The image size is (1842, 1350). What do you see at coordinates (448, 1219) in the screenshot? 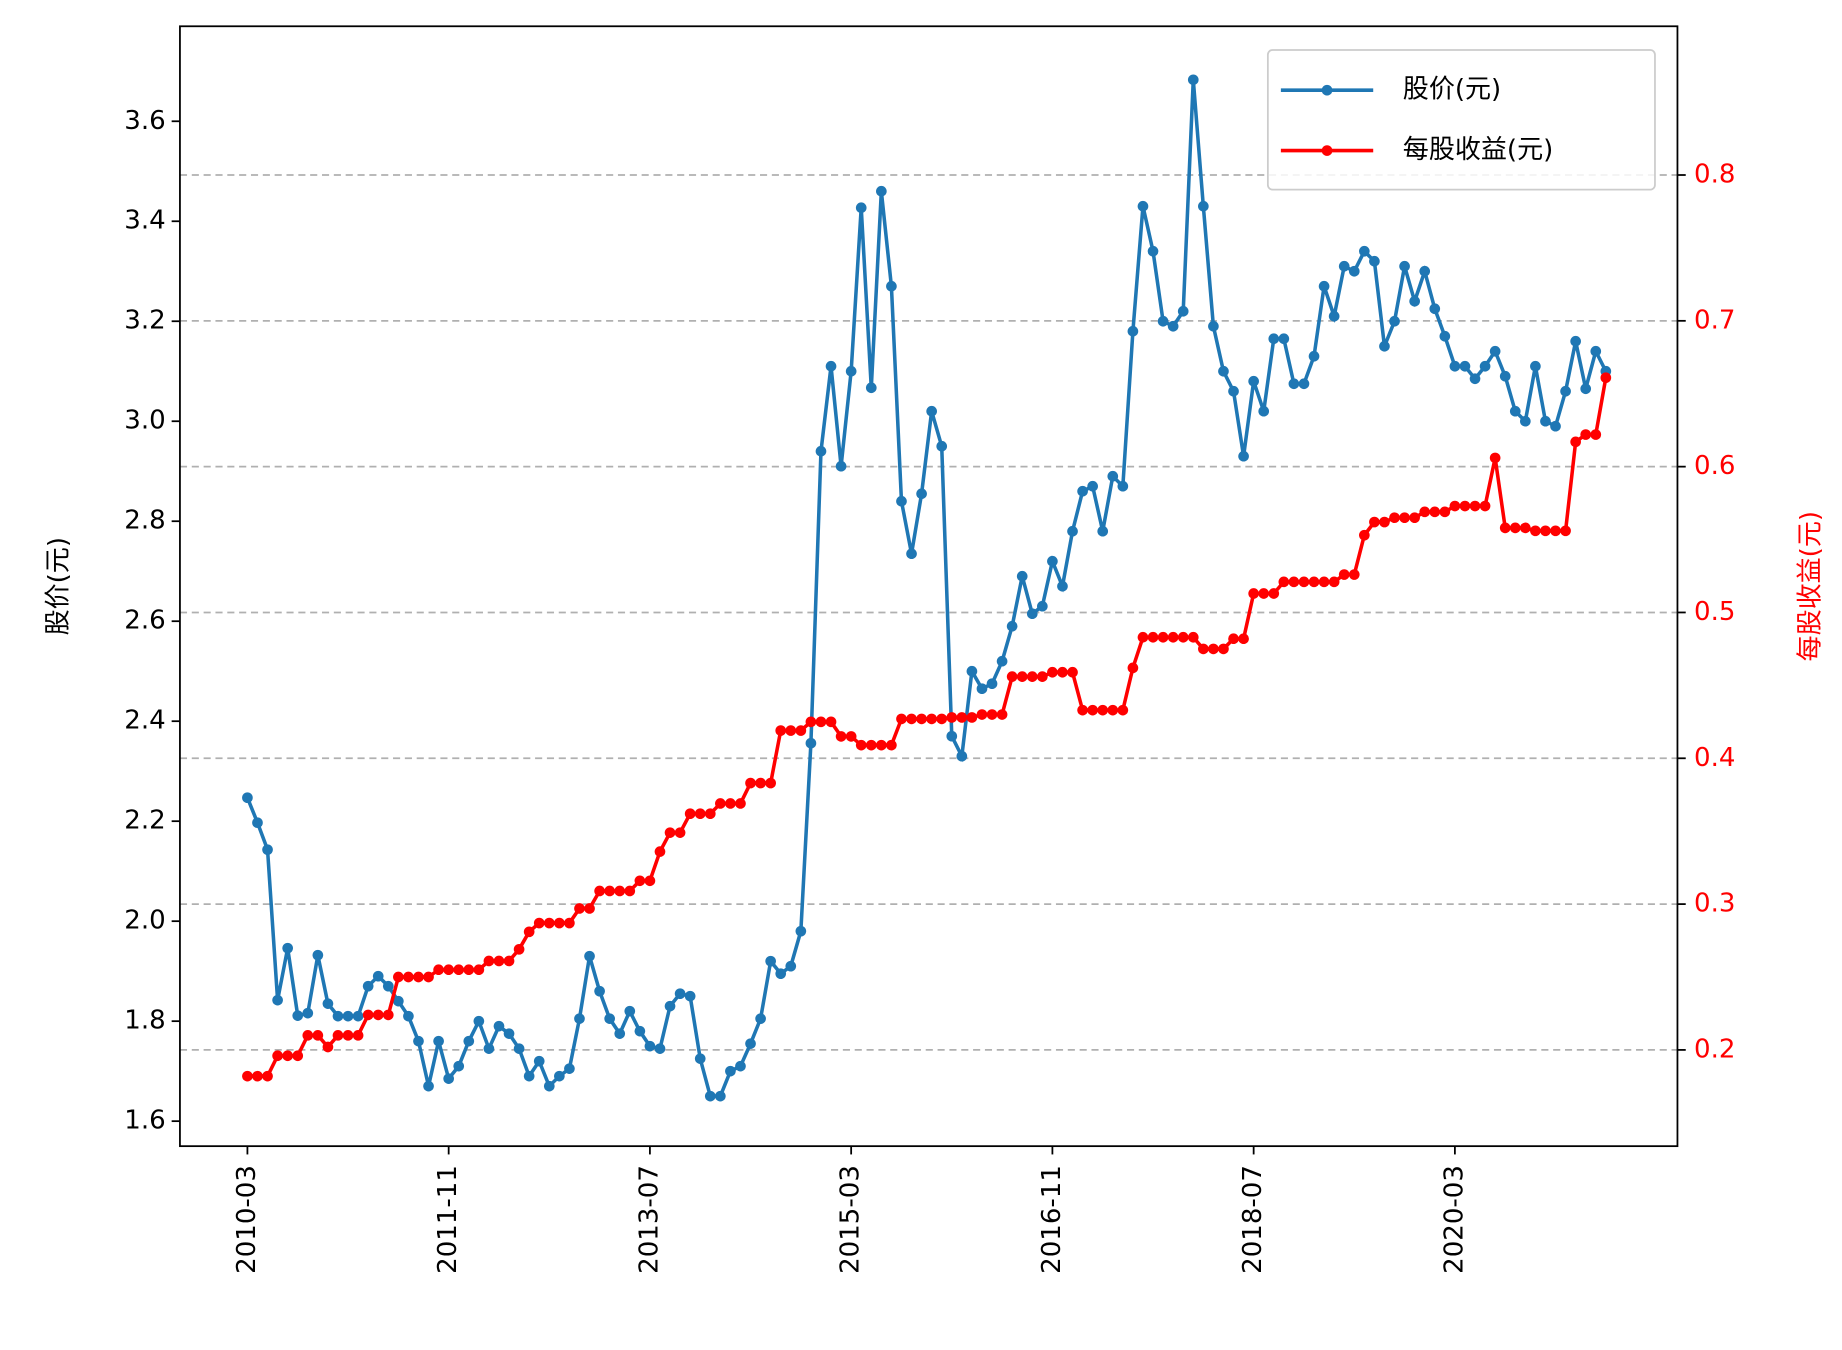
I see `x-tick-label: 2011-11` at bounding box center [448, 1219].